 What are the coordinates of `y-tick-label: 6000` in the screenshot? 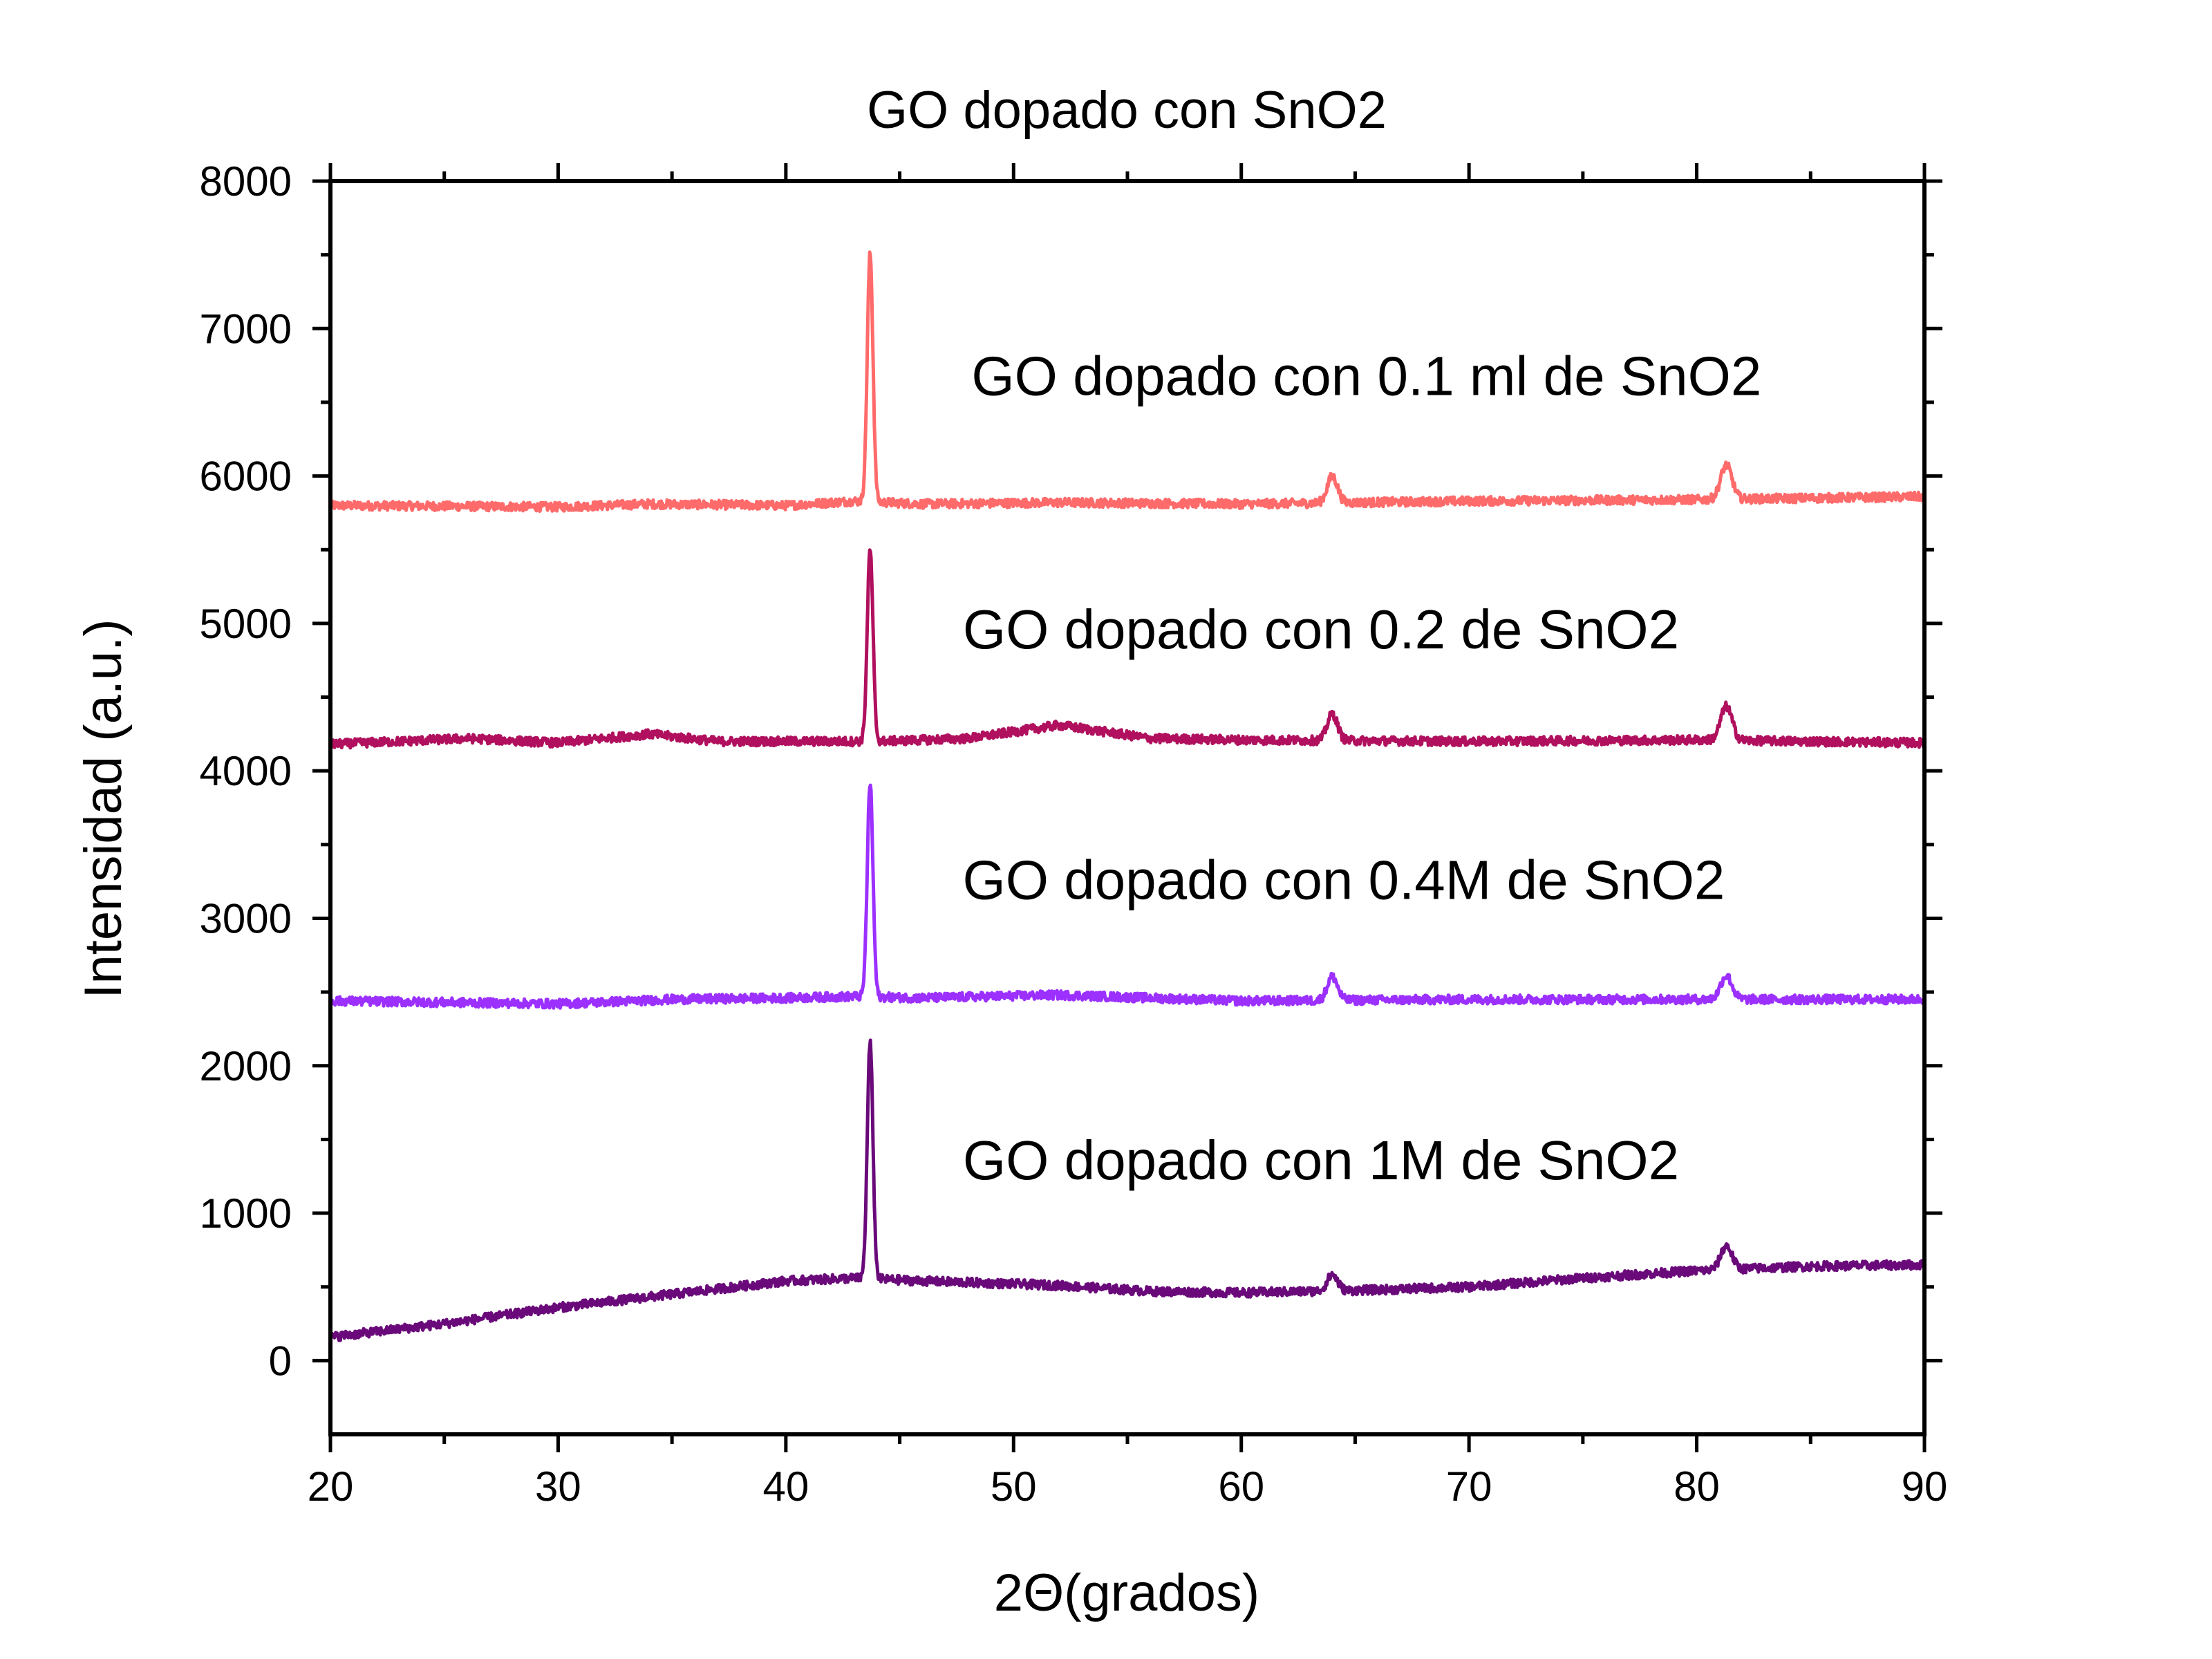 It's located at (246, 476).